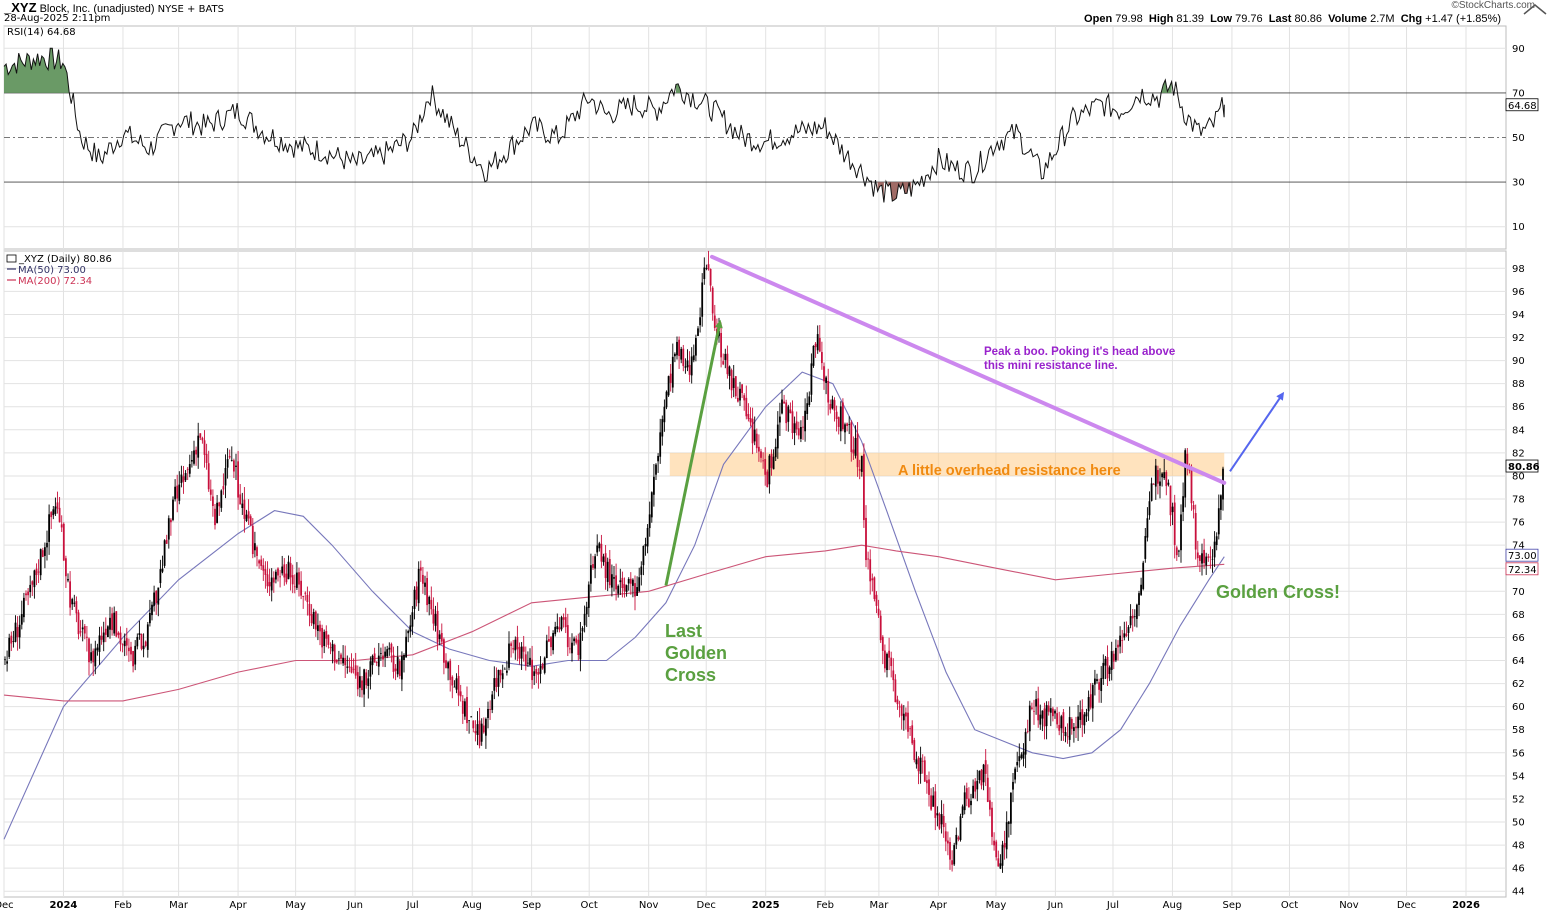  What do you see at coordinates (1249, 19) in the screenshot?
I see `low-value: 79.76` at bounding box center [1249, 19].